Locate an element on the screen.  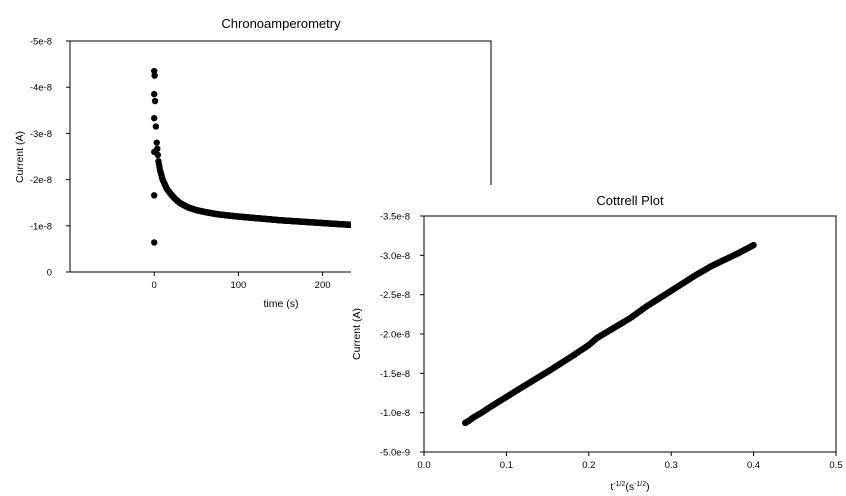
chronoamperometry-x-tick-label: 0 is located at coordinates (154, 285).